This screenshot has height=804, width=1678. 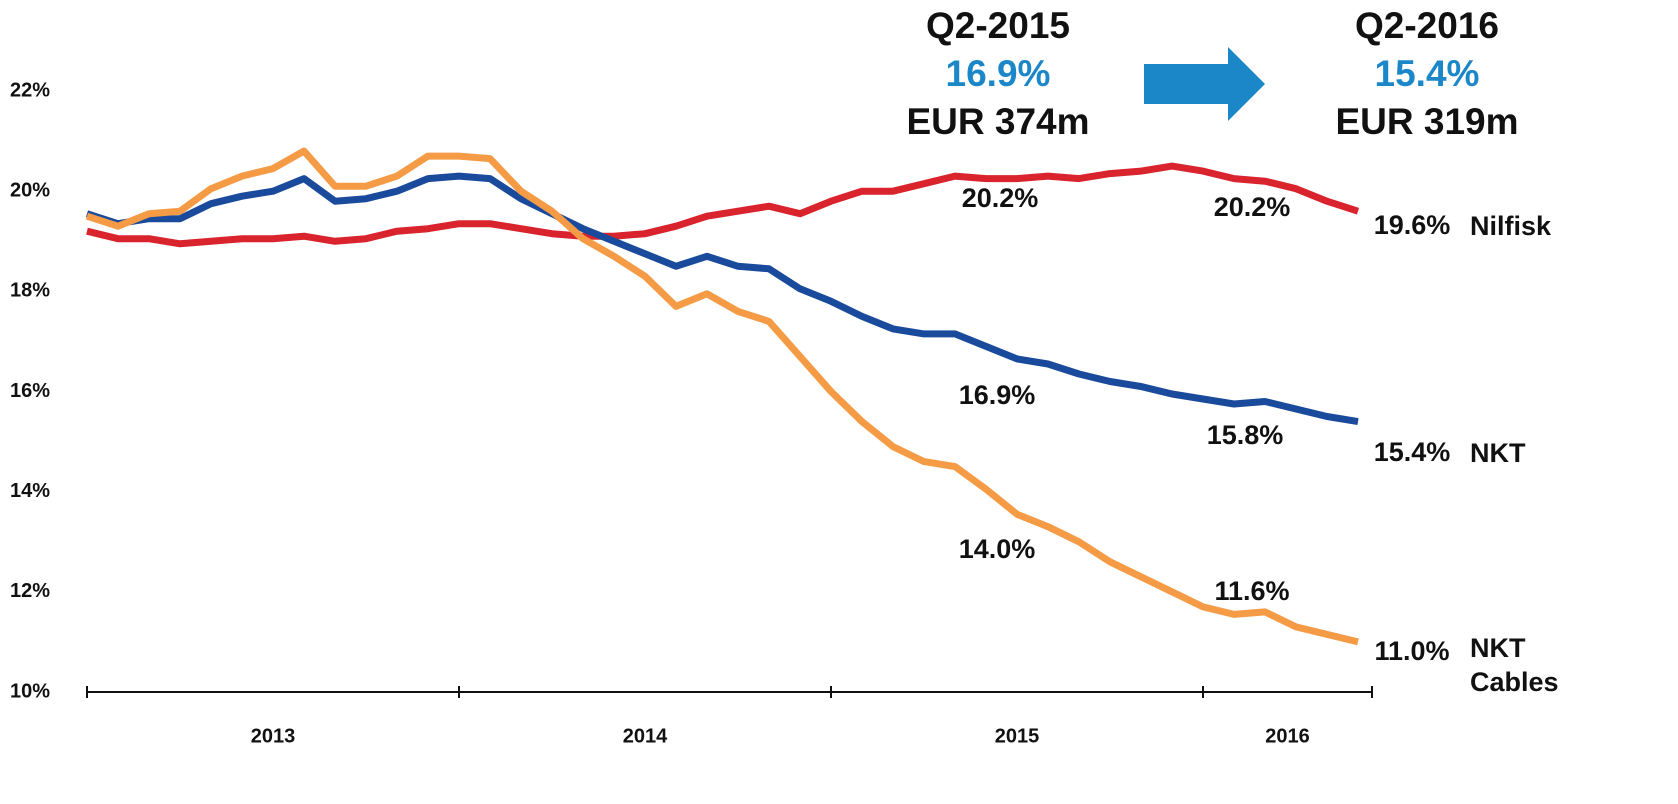 What do you see at coordinates (1251, 591) in the screenshot?
I see `data-label: 11.6%` at bounding box center [1251, 591].